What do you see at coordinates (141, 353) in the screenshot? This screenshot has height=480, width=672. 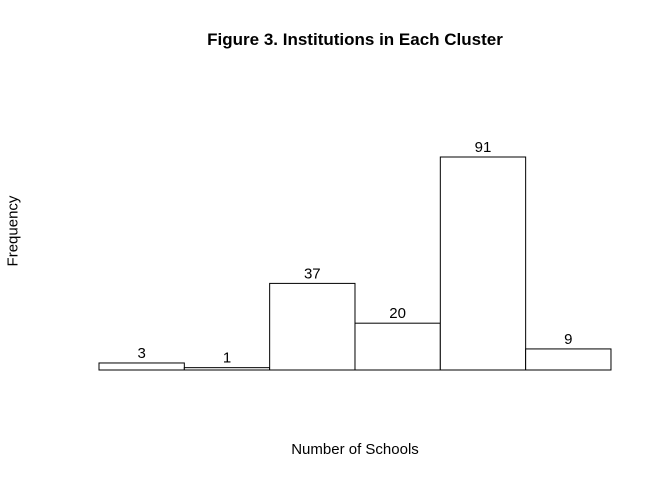 I see `data-label-1: 3` at bounding box center [141, 353].